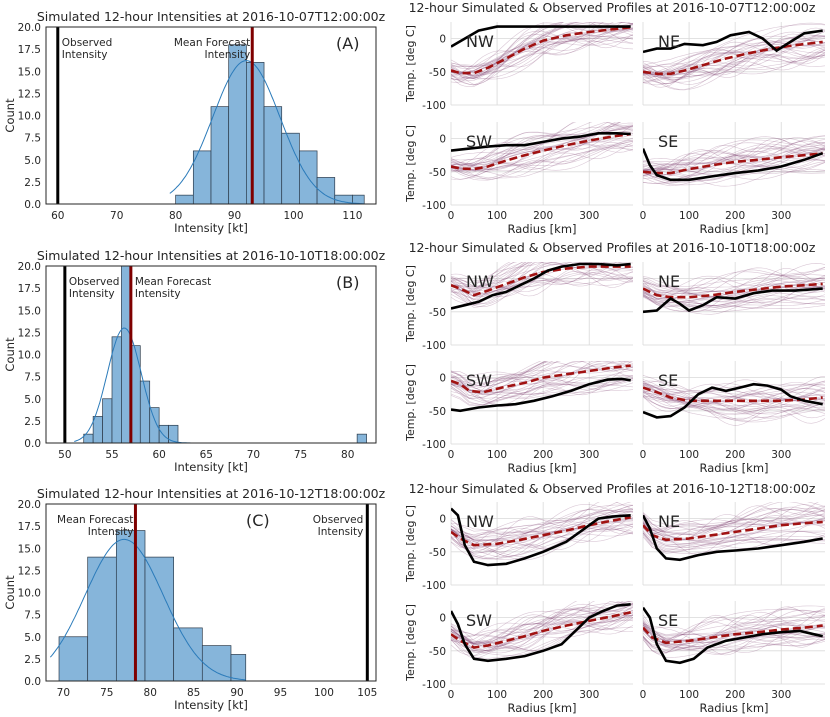 The height and width of the screenshot is (717, 830). Describe the element at coordinates (234, 216) in the screenshot. I see `x-tick-label: 90` at that location.